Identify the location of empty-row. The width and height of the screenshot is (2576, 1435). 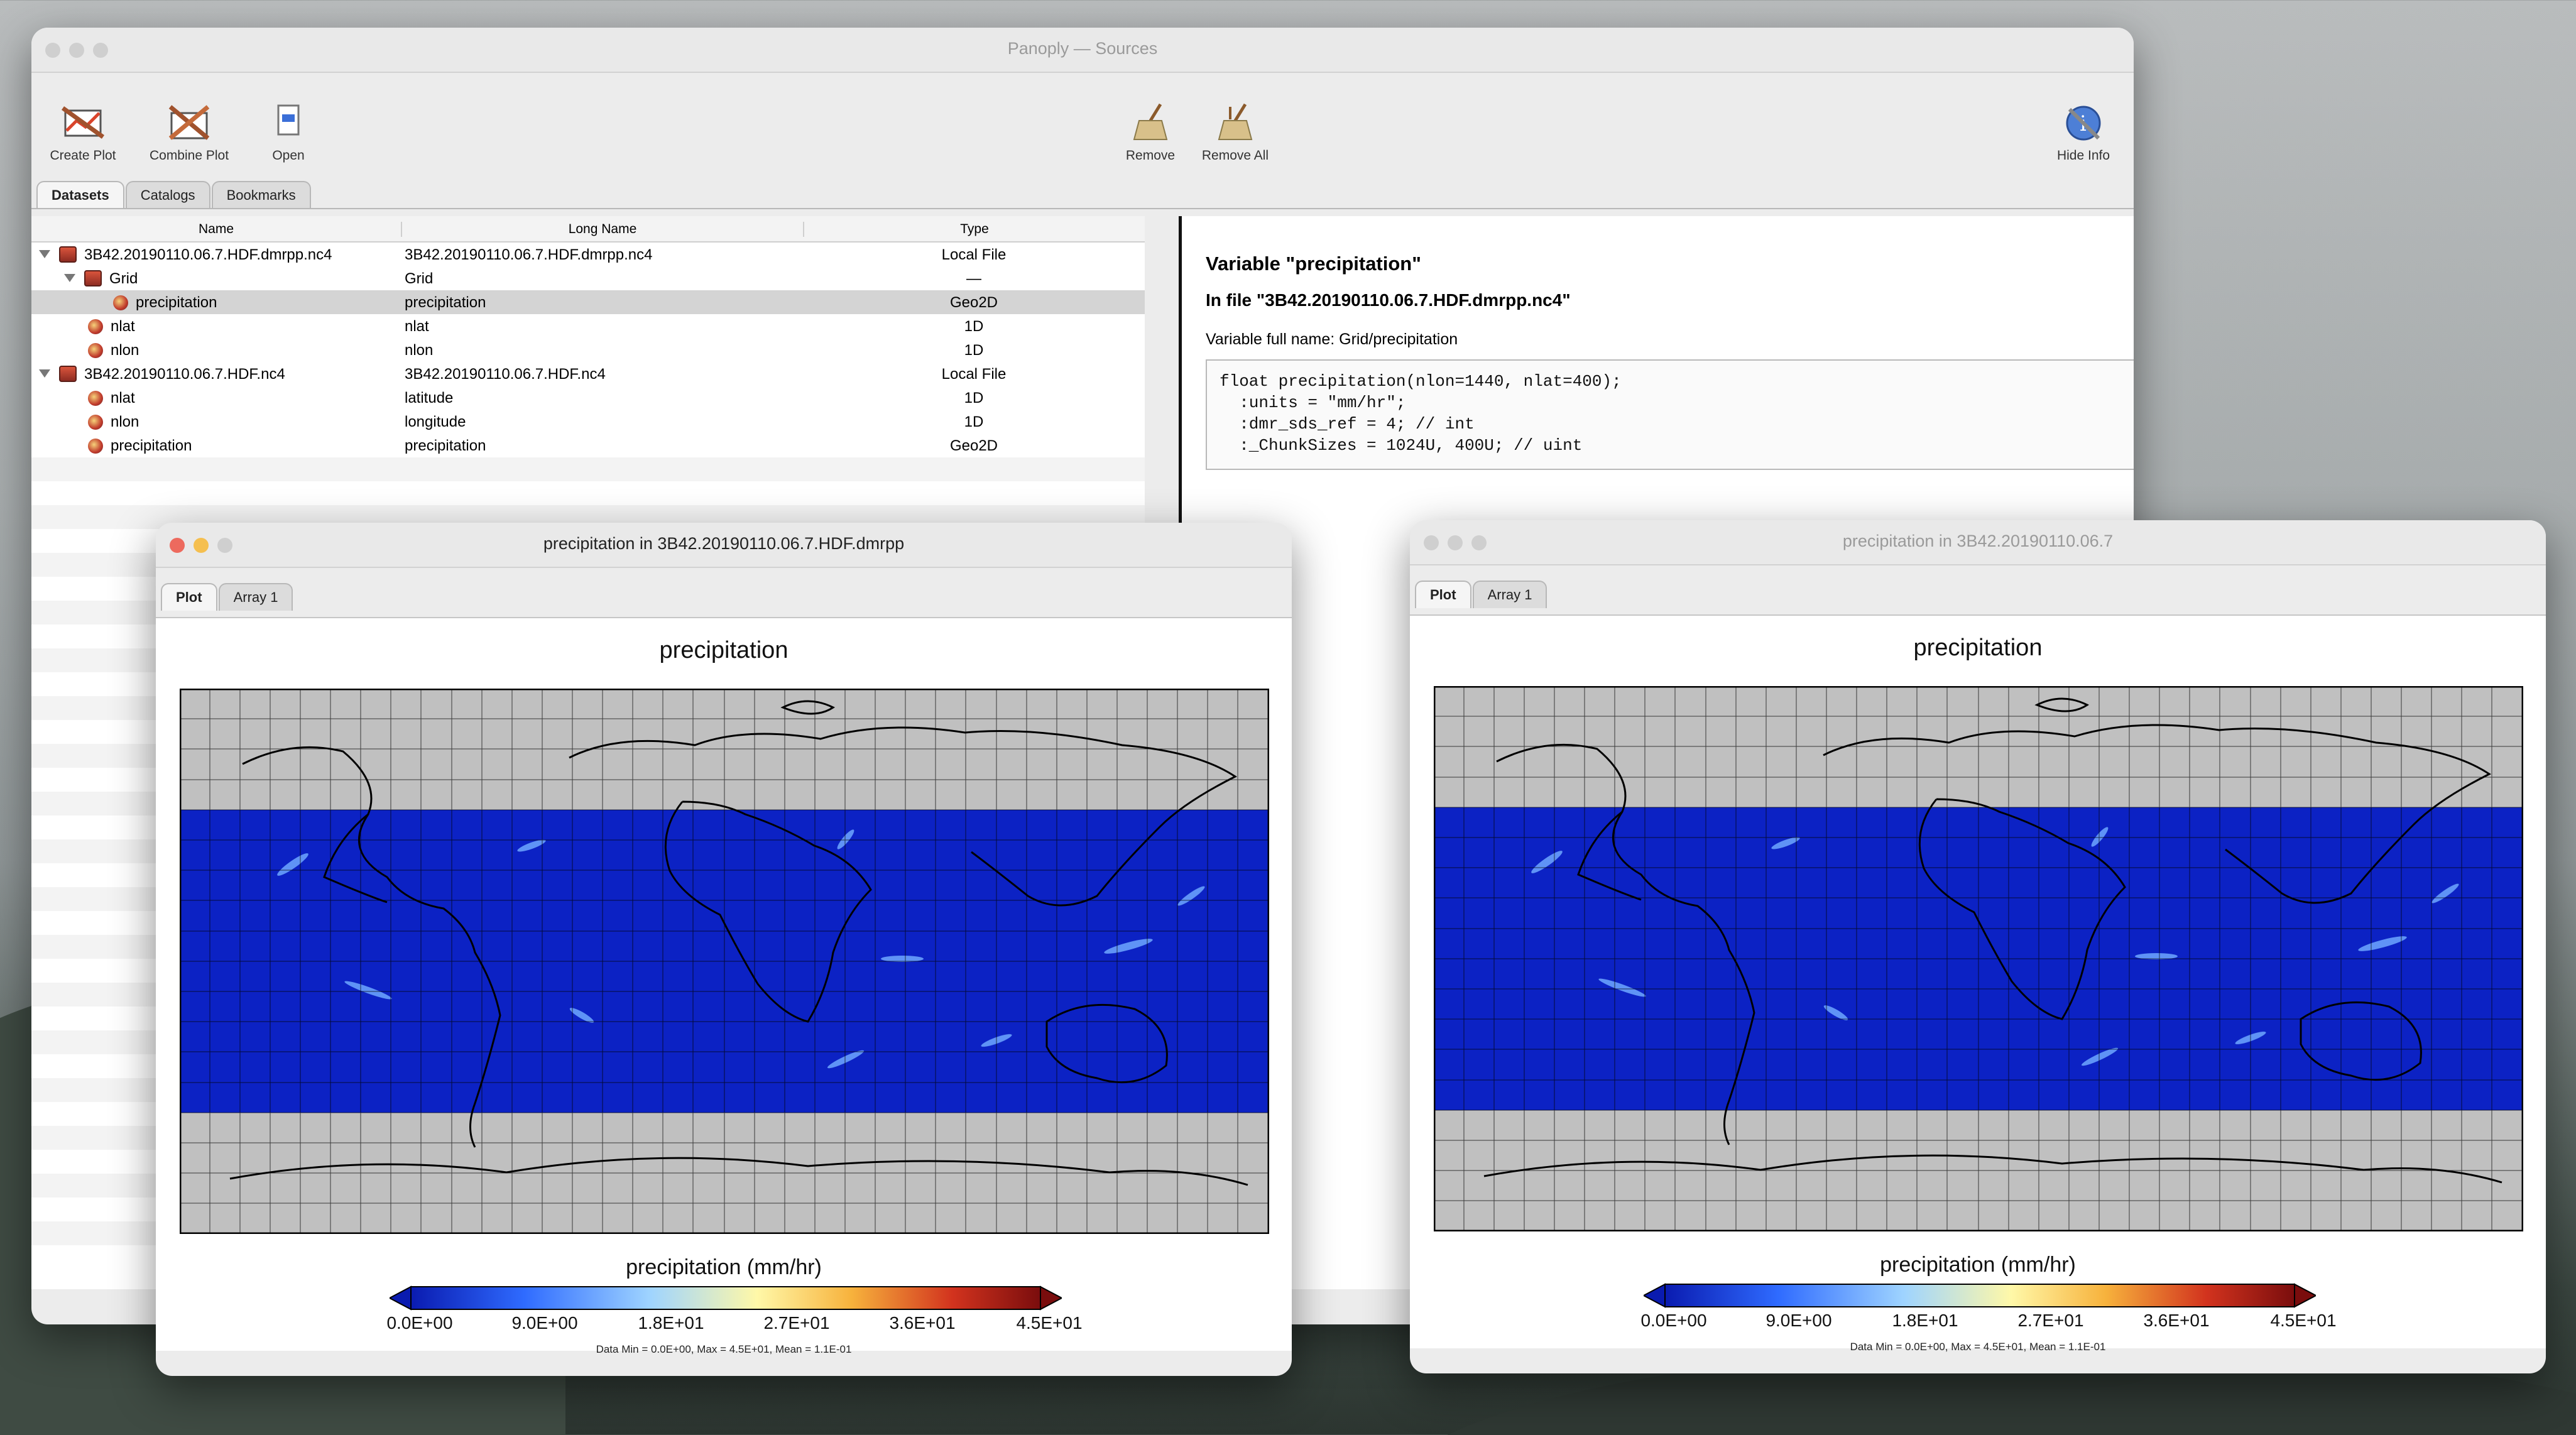
(588, 469).